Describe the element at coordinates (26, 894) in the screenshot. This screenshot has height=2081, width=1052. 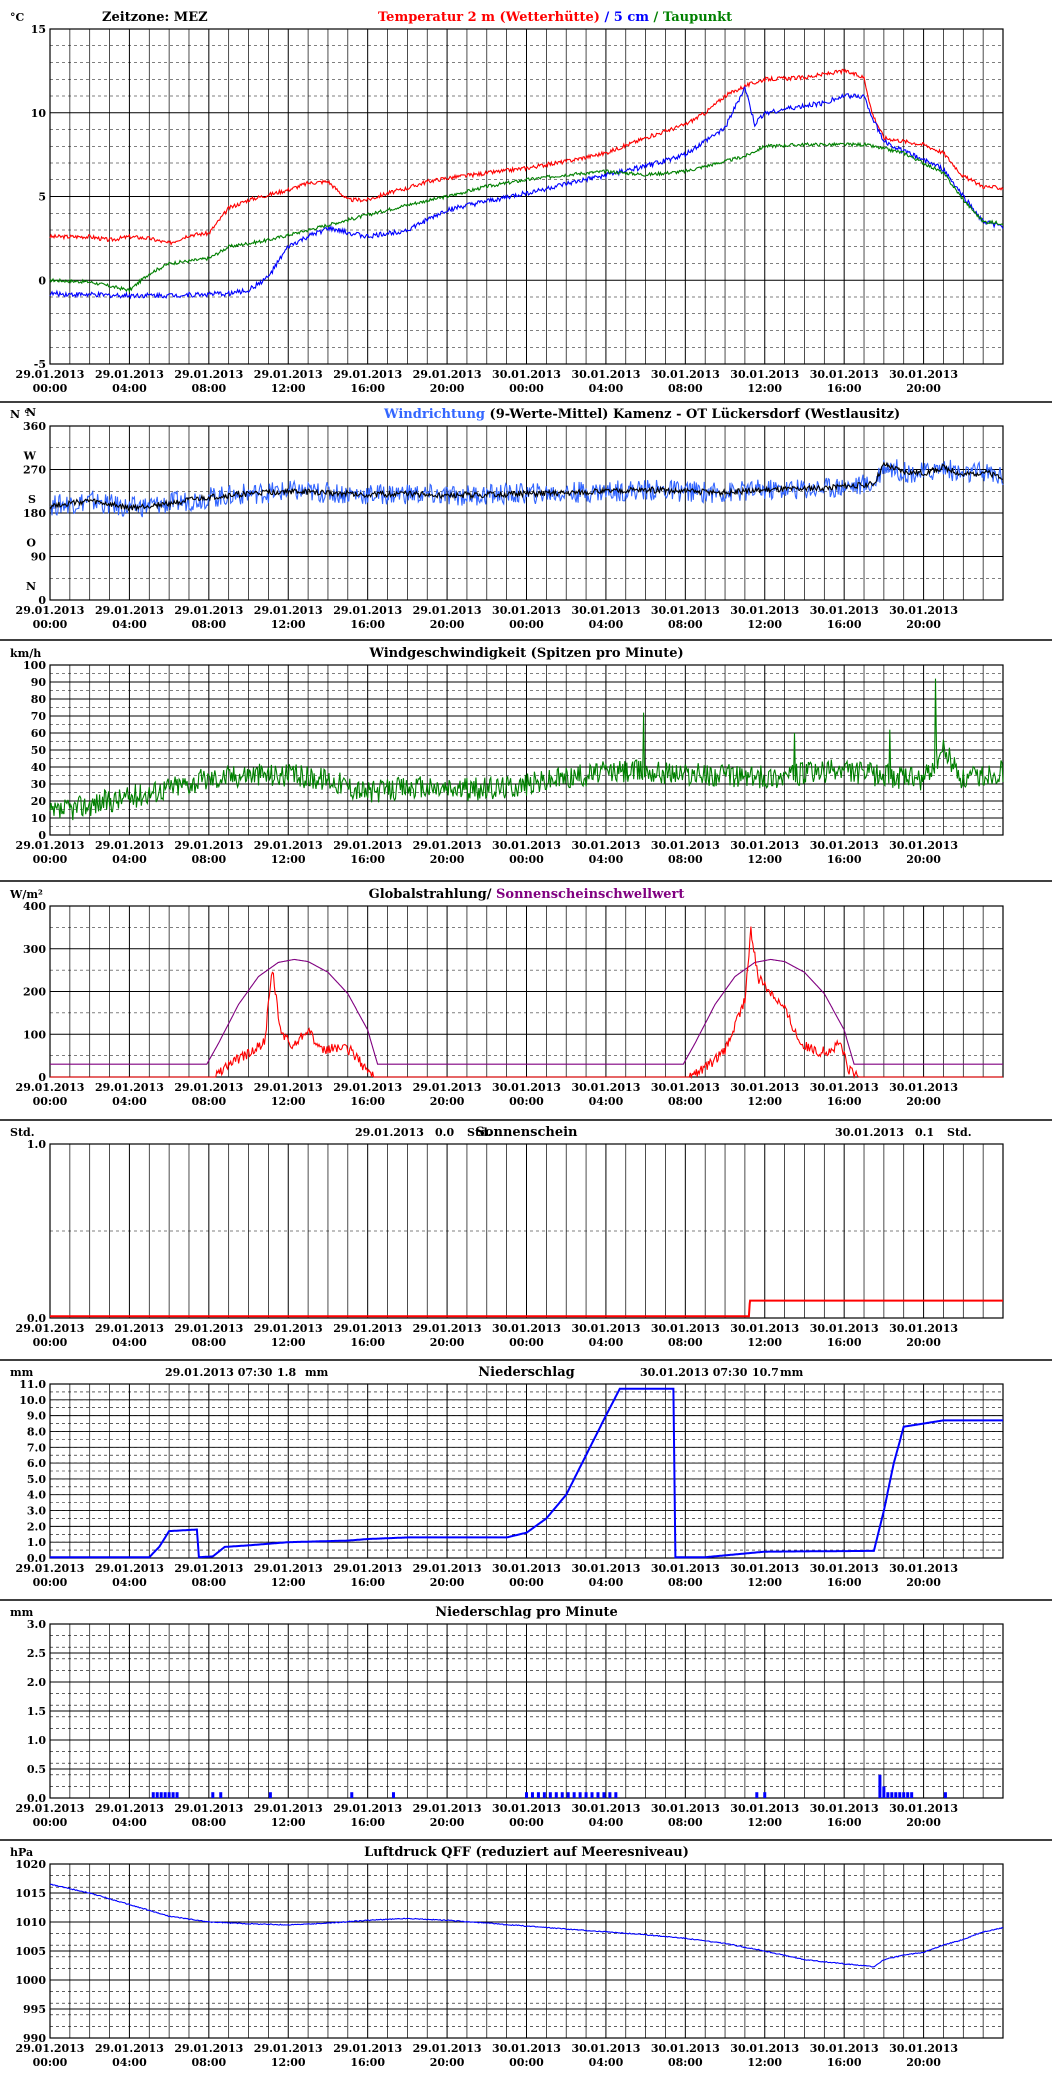
I see `y-unit: W/m²` at that location.